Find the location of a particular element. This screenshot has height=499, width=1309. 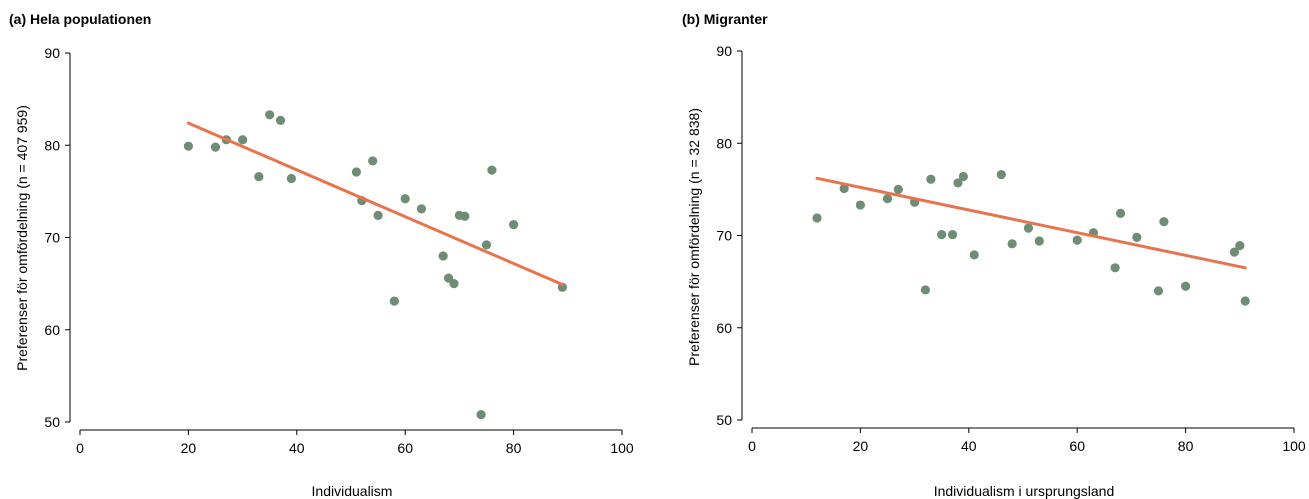

panel-b-y-tick-label: 60 is located at coordinates (724, 328).